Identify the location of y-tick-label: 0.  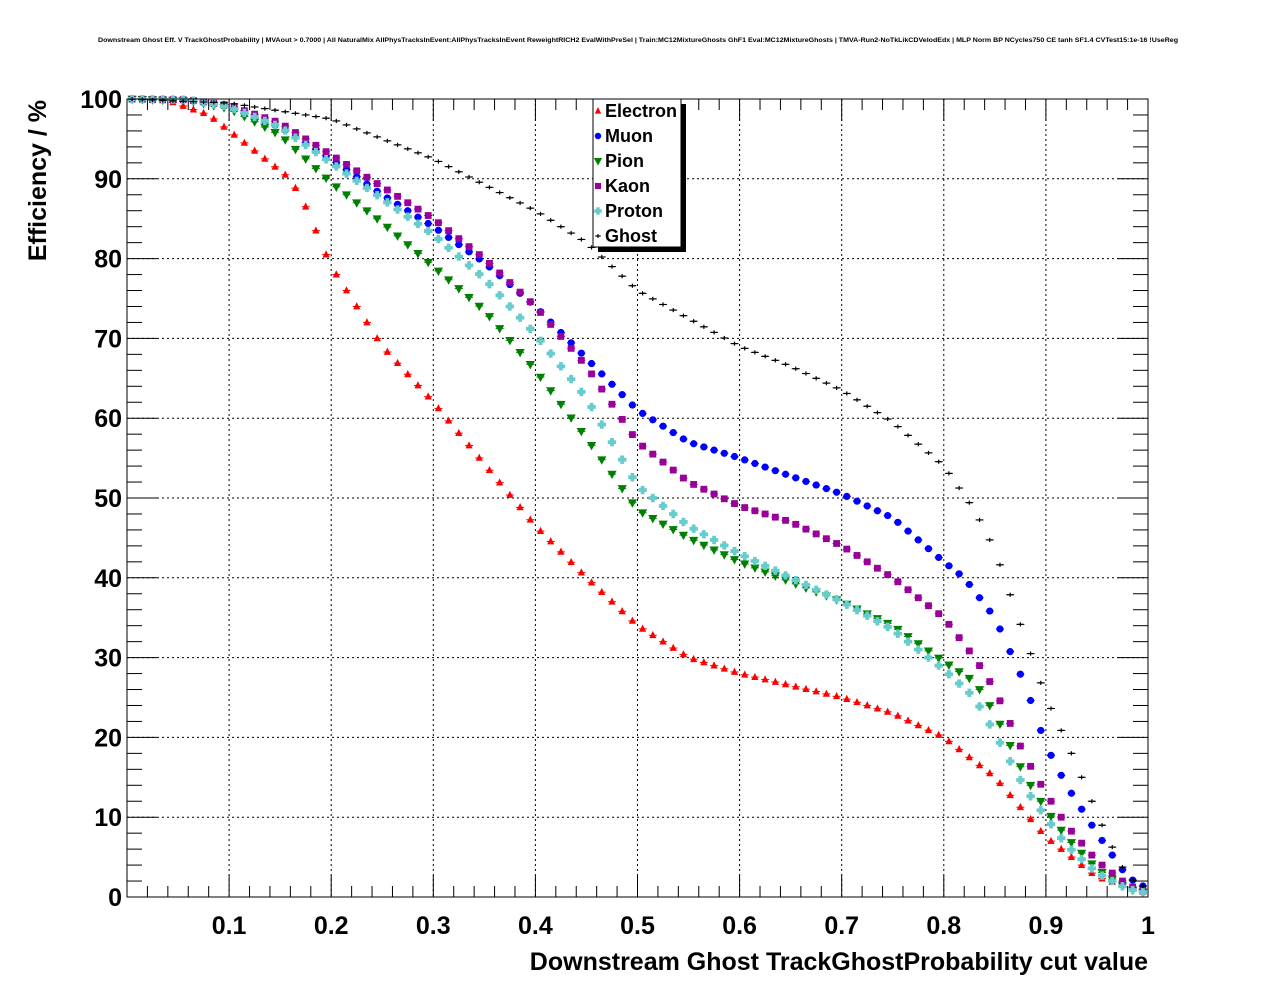
(115, 898).